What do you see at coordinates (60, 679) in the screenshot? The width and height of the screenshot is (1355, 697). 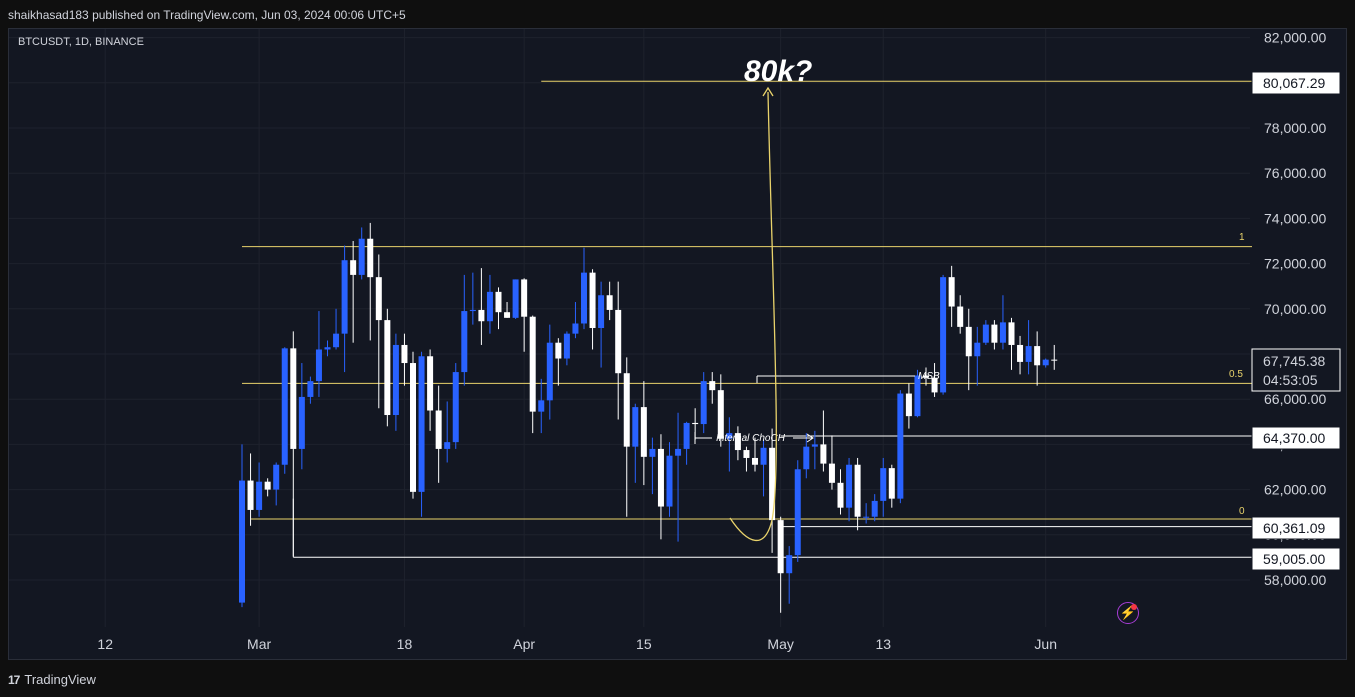 I see `brand-name: TradingView` at bounding box center [60, 679].